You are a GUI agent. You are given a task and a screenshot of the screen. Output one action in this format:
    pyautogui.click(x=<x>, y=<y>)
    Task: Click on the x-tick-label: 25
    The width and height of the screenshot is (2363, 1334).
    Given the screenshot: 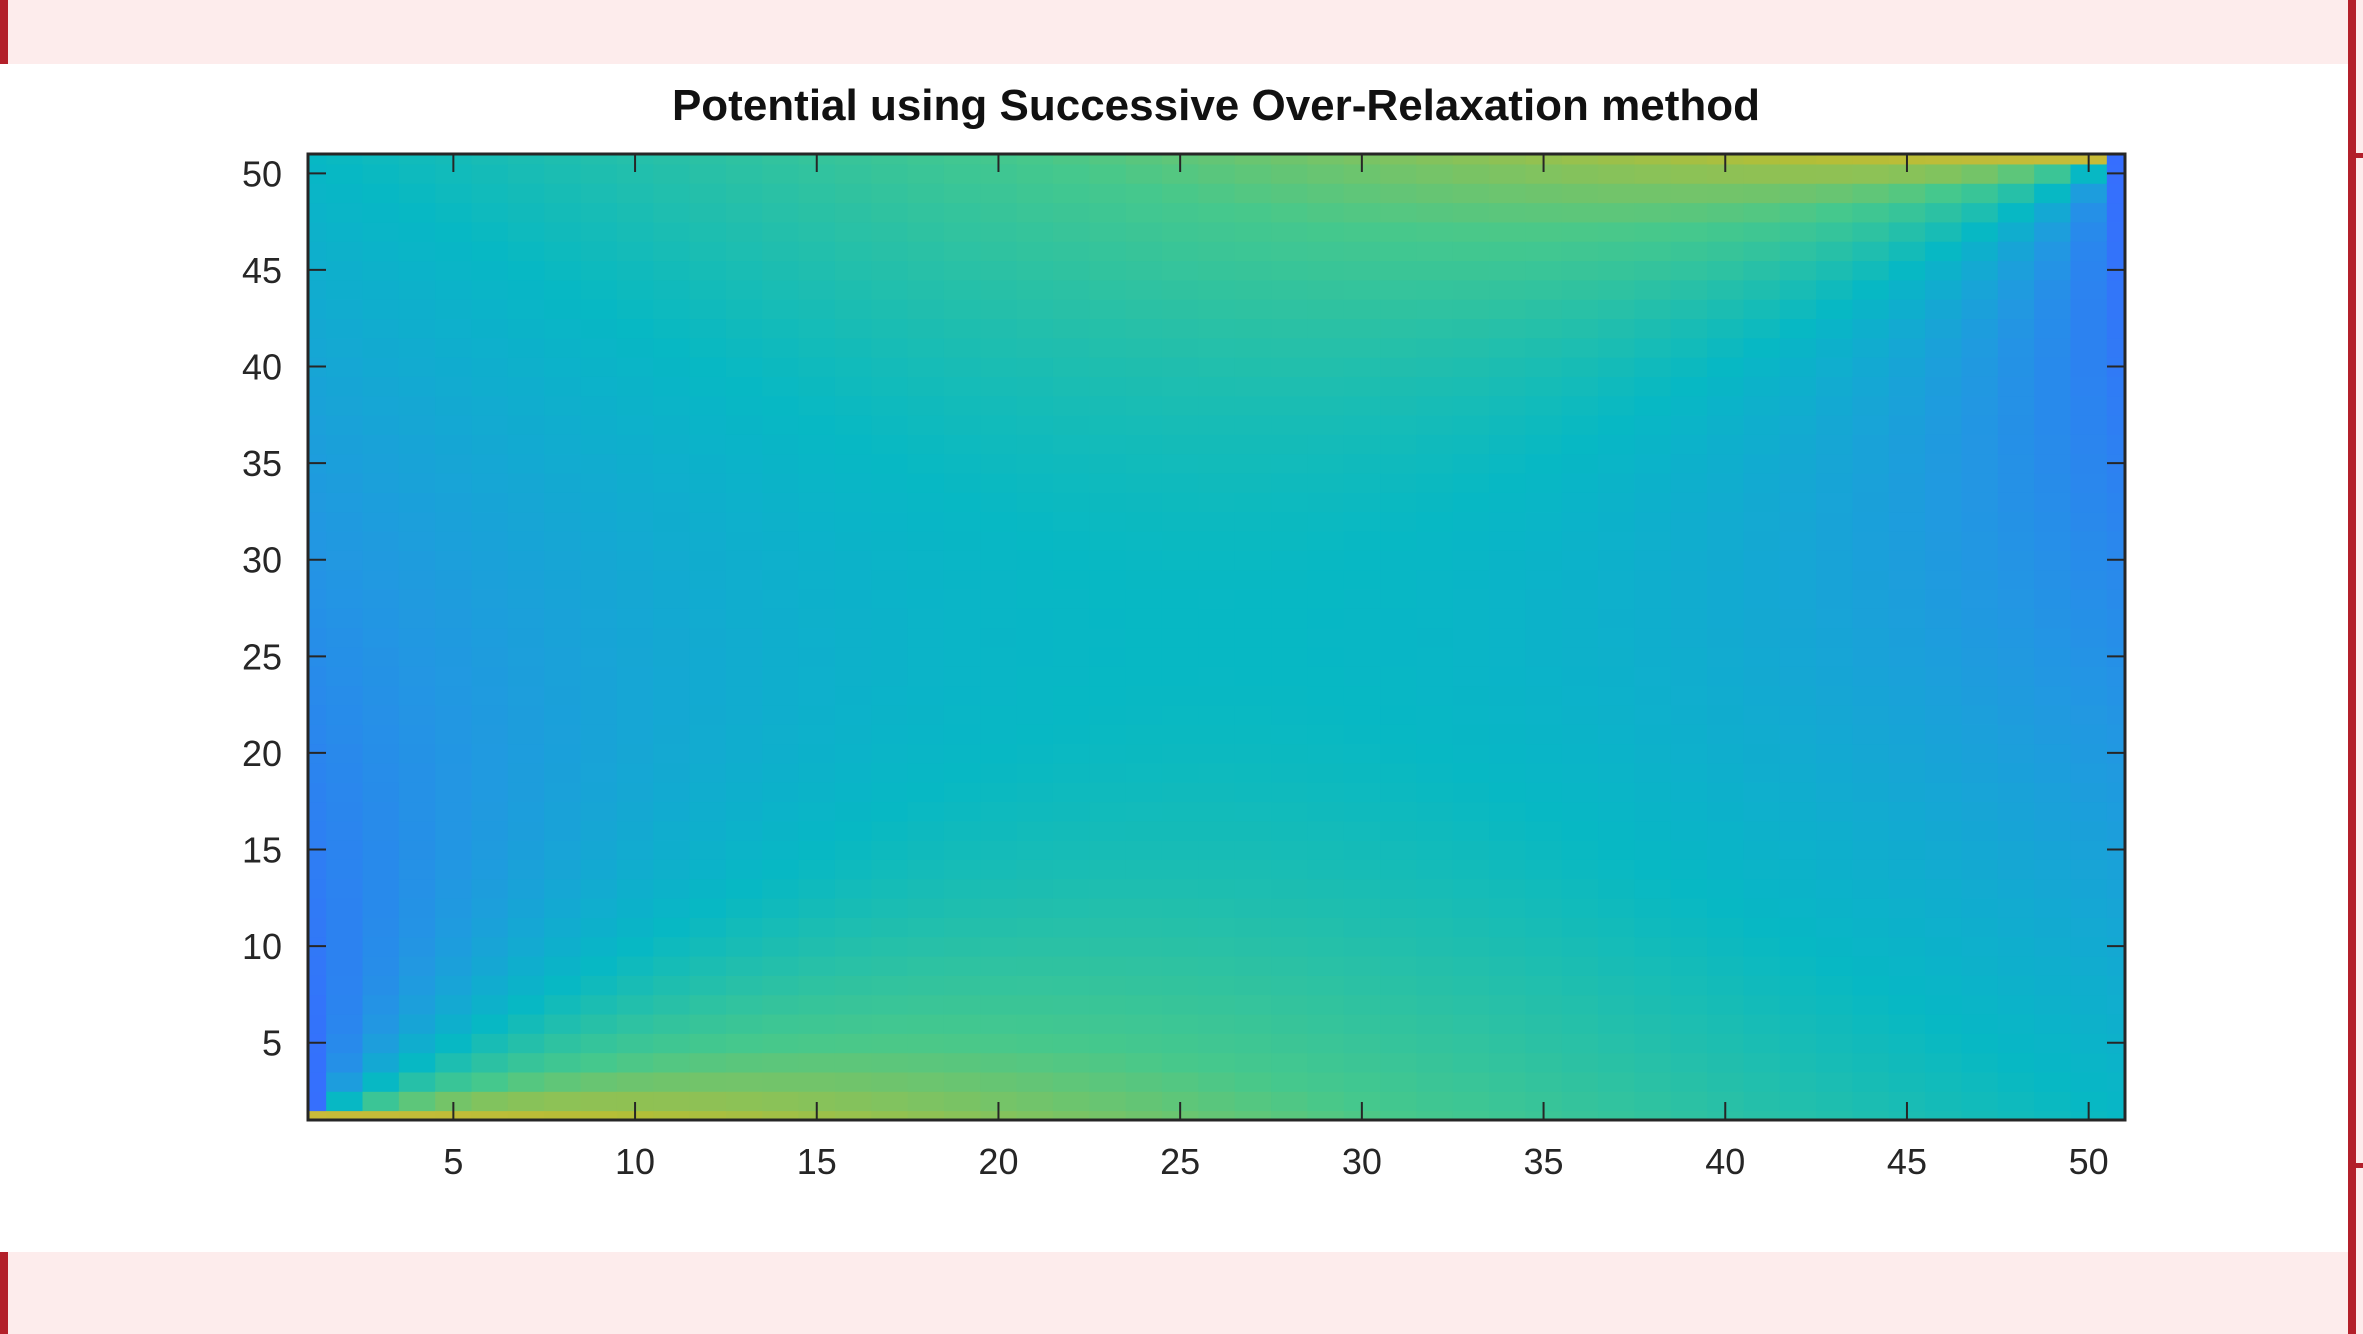 What is the action you would take?
    pyautogui.click(x=1180, y=1161)
    